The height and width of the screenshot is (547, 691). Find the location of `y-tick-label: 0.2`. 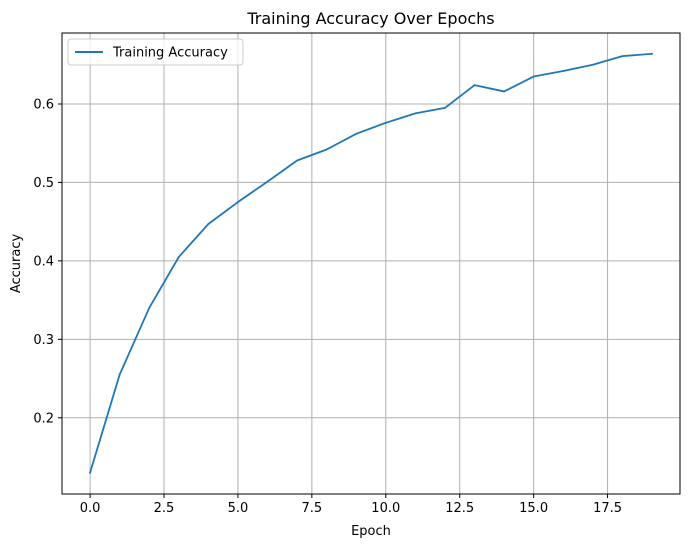

y-tick-label: 0.2 is located at coordinates (43, 418).